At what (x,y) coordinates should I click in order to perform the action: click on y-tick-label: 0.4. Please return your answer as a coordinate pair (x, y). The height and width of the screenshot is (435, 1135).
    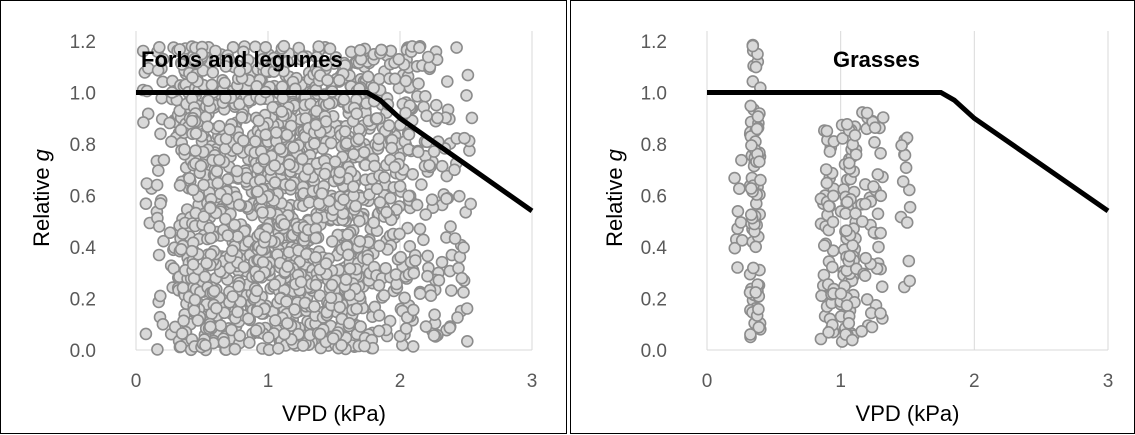
    Looking at the image, I should click on (83, 248).